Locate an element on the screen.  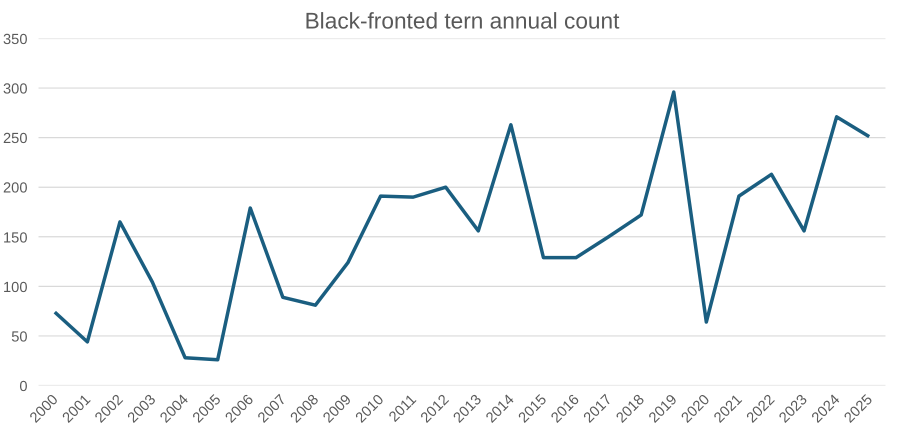
chart-title: Black-fronted tern annual count is located at coordinates (462, 21).